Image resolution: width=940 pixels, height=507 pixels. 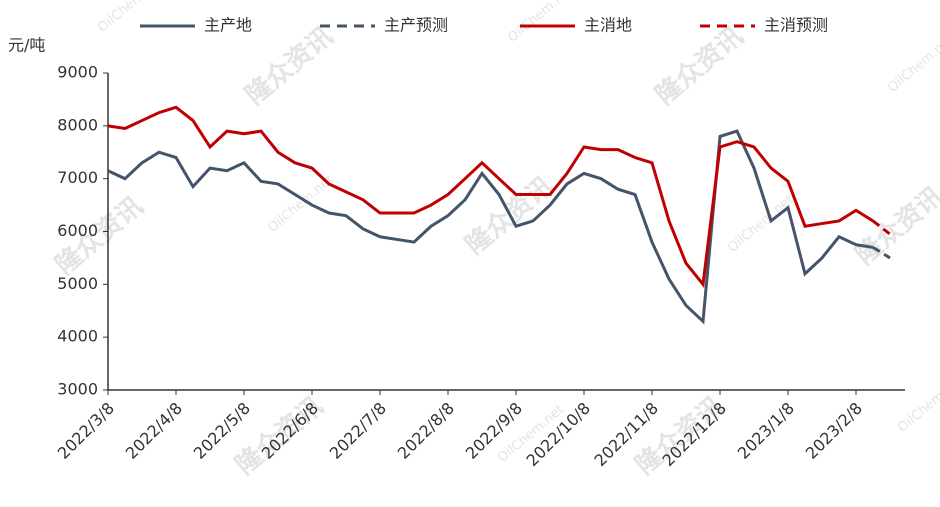 What do you see at coordinates (766, 431) in the screenshot?
I see `x-tick-label: 2023/1/8` at bounding box center [766, 431].